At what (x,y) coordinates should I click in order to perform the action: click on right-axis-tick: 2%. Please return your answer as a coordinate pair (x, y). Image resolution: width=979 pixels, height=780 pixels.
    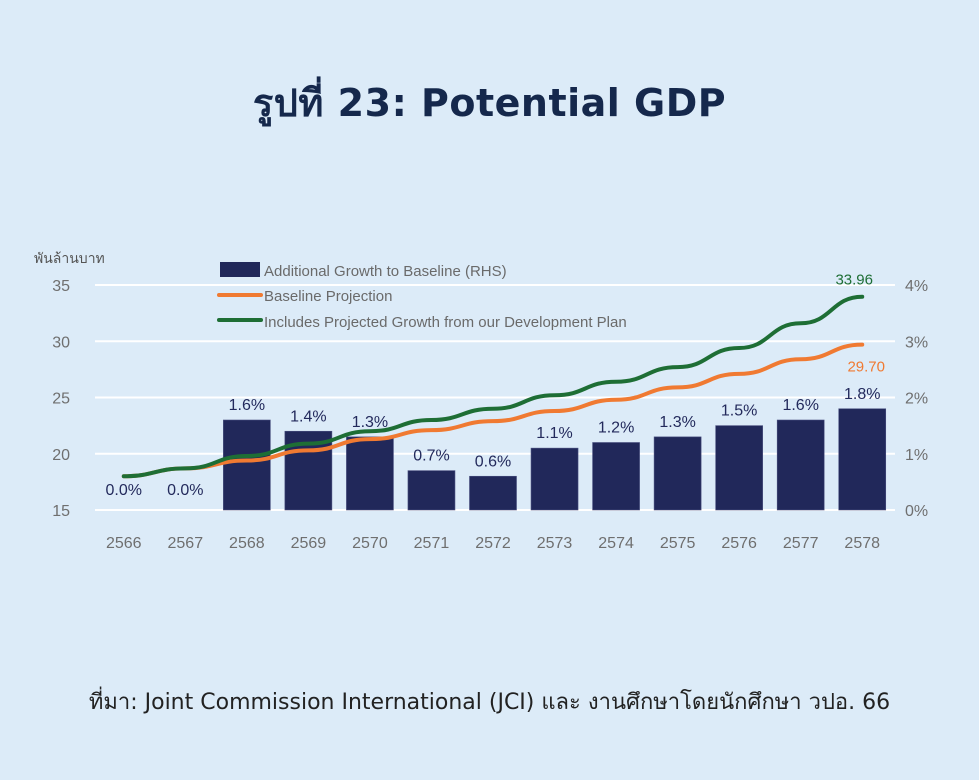
    Looking at the image, I should click on (916, 399).